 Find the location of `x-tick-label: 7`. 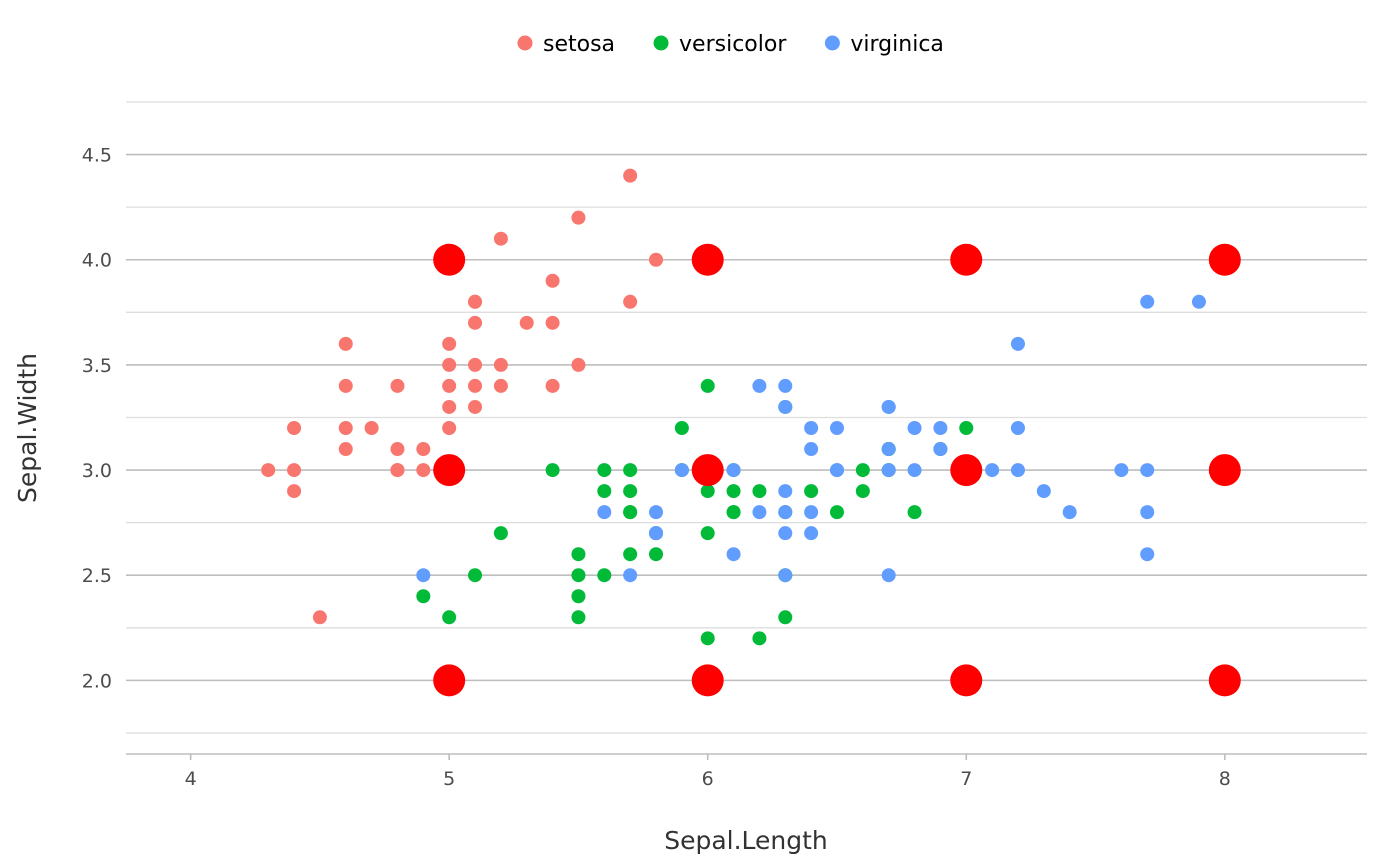

x-tick-label: 7 is located at coordinates (966, 779).